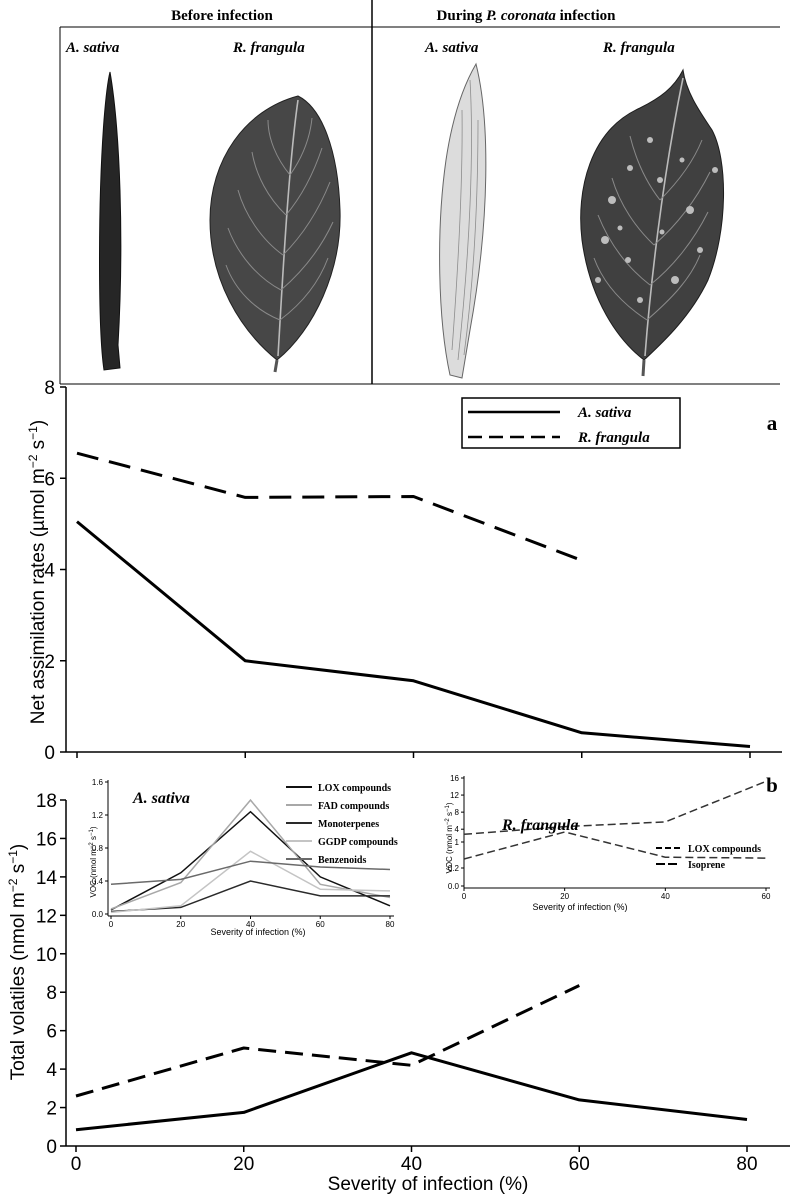  Describe the element at coordinates (17, 962) in the screenshot. I see `chart-b-ylabel: Total volatiles (nmol m−2 s−1)` at that location.